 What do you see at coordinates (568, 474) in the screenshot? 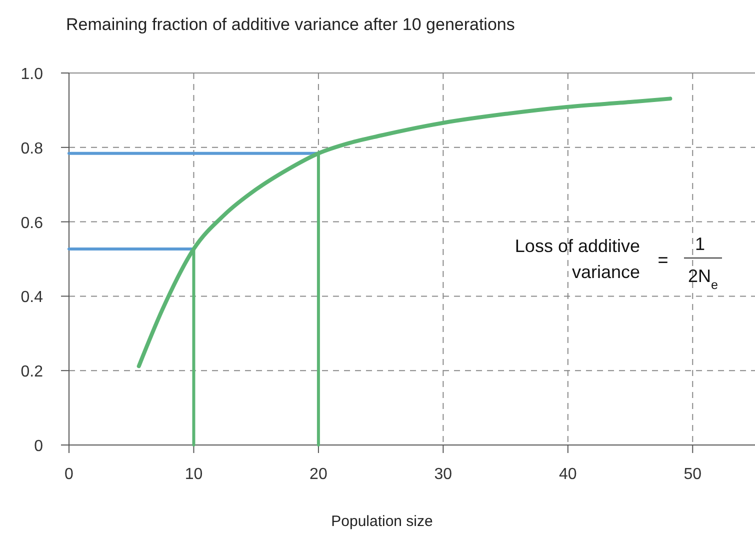
I see `x-tick-label: 40` at bounding box center [568, 474].